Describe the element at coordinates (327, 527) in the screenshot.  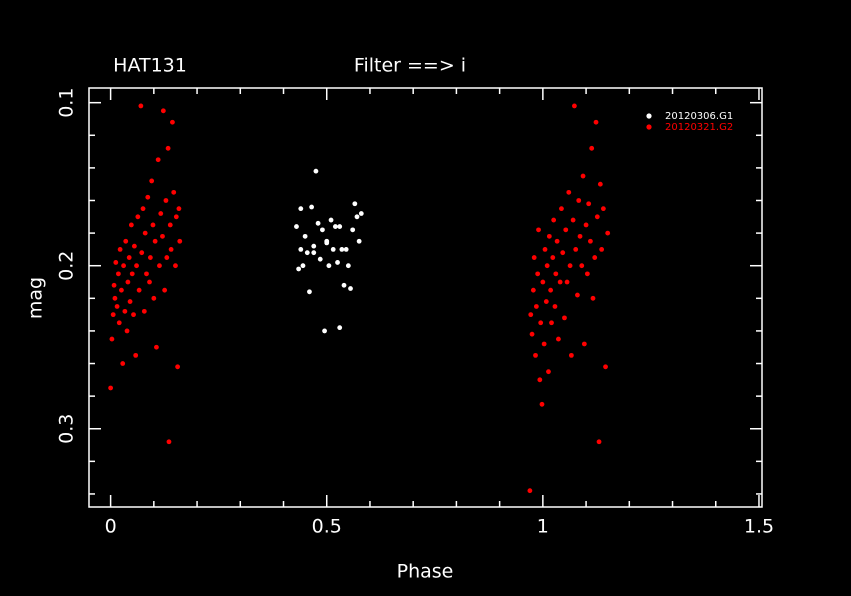
I see `x-tick-label: 0.5` at that location.